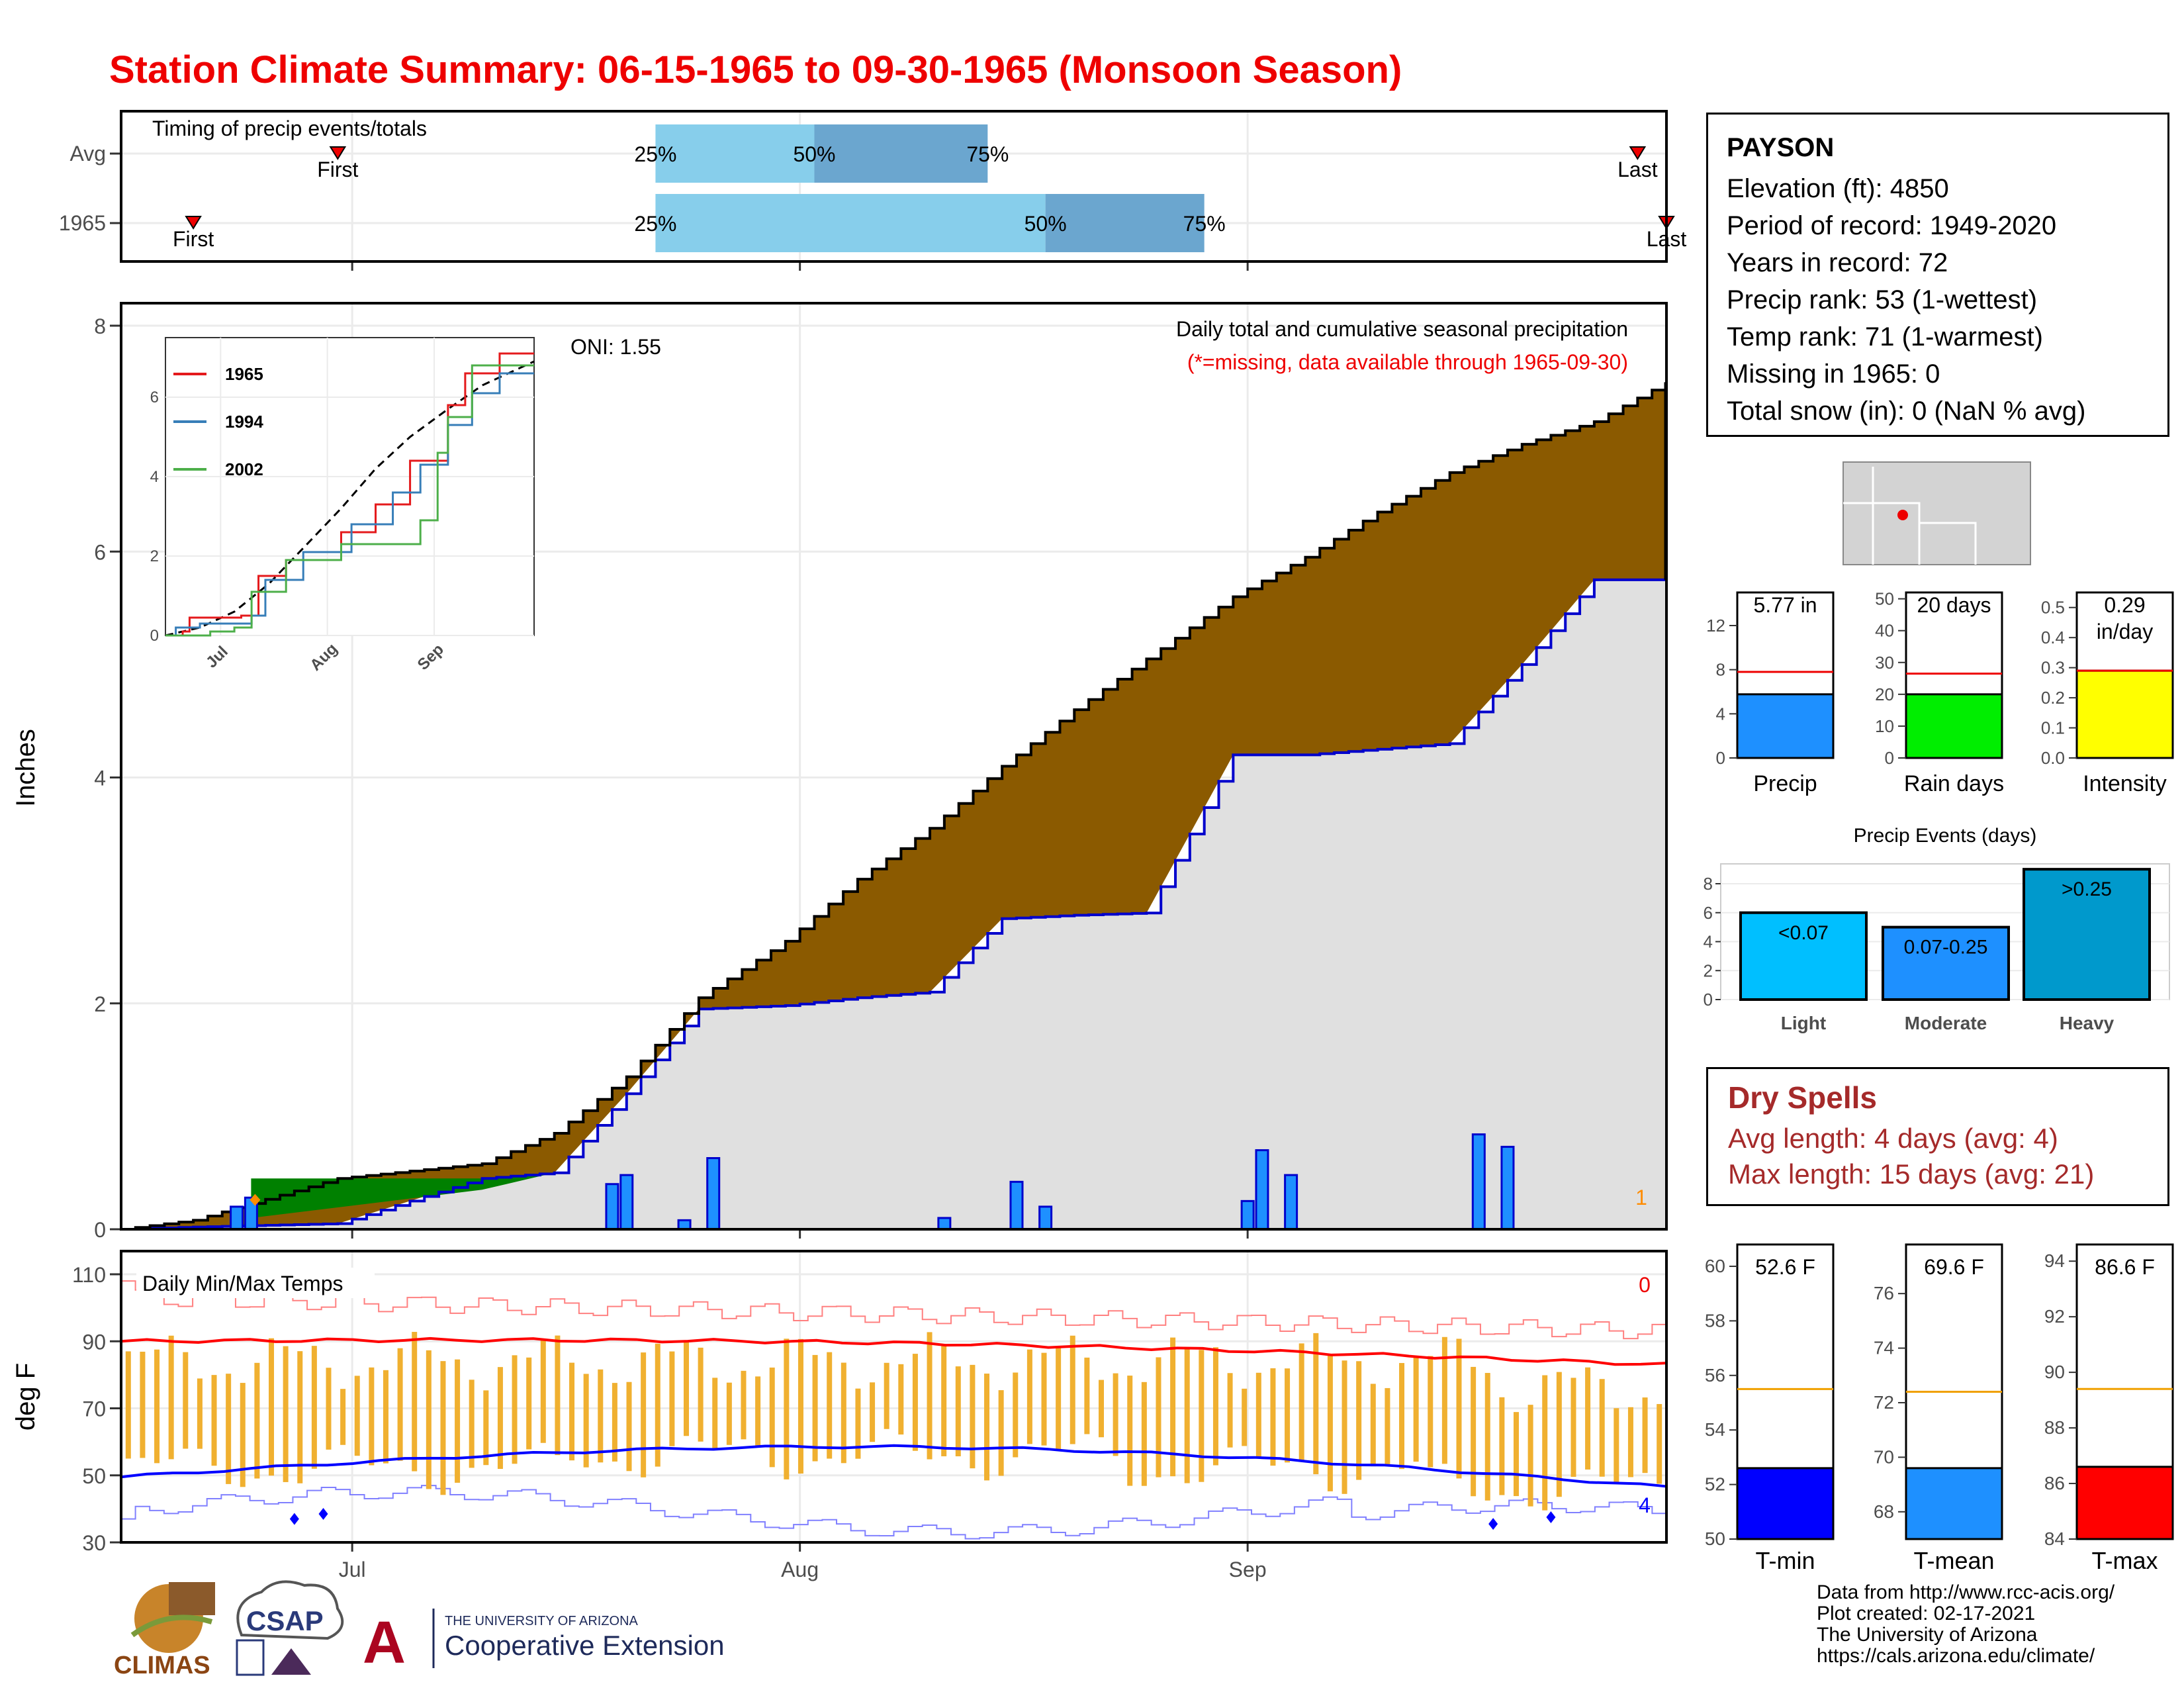 This screenshot has height=1688, width=2184. Describe the element at coordinates (1885, 694) in the screenshot. I see `gauge-tick-label: 20` at that location.